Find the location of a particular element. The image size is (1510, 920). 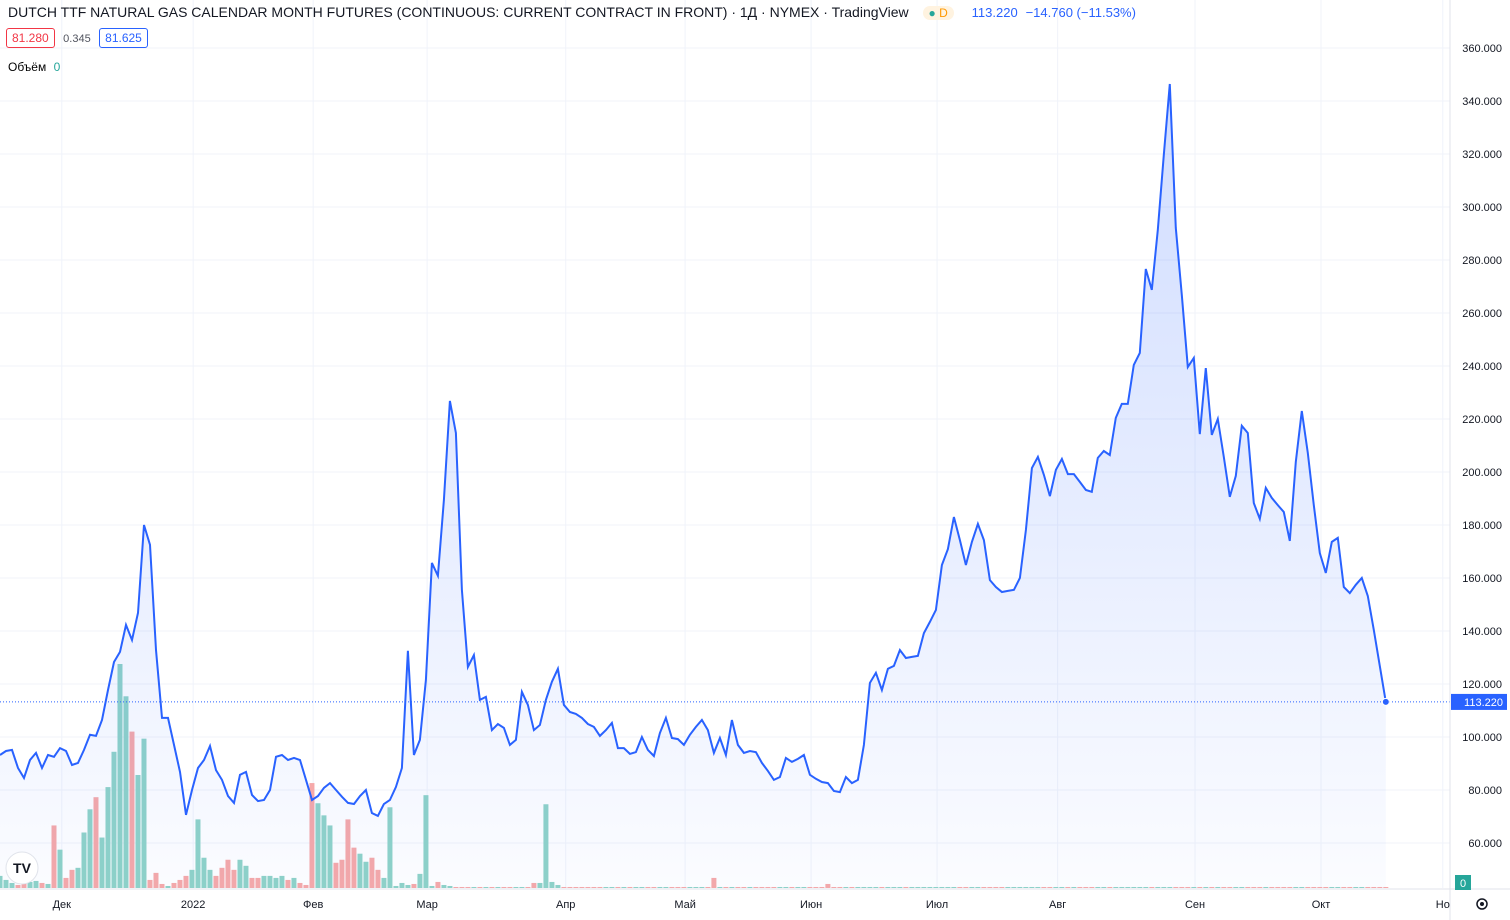

badge-text: D is located at coordinates (943, 13).